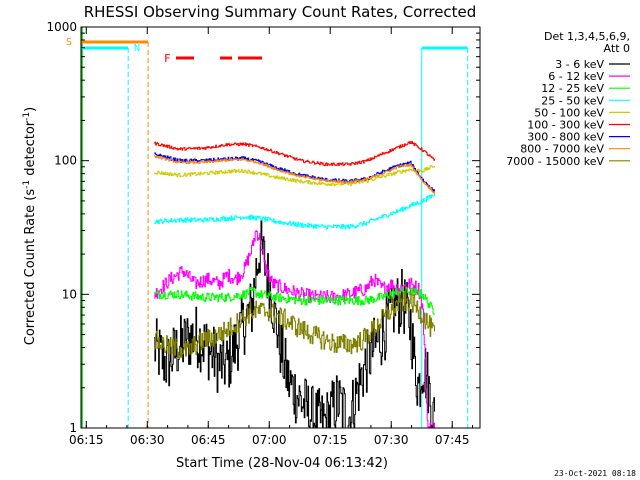  I want to click on f-label: F, so click(167, 58).